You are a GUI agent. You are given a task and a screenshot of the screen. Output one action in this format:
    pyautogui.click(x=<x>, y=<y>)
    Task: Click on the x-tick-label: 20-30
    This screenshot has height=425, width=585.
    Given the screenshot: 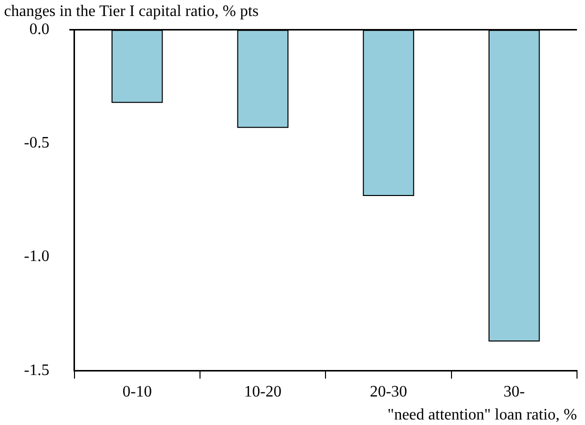 What is the action you would take?
    pyautogui.click(x=389, y=391)
    